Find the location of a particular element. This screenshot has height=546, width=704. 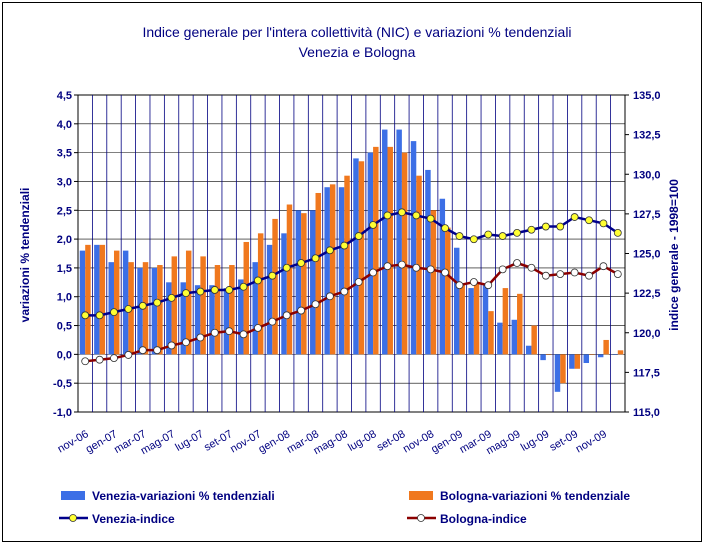

x-tick-label: nov-08 is located at coordinates (418, 441).